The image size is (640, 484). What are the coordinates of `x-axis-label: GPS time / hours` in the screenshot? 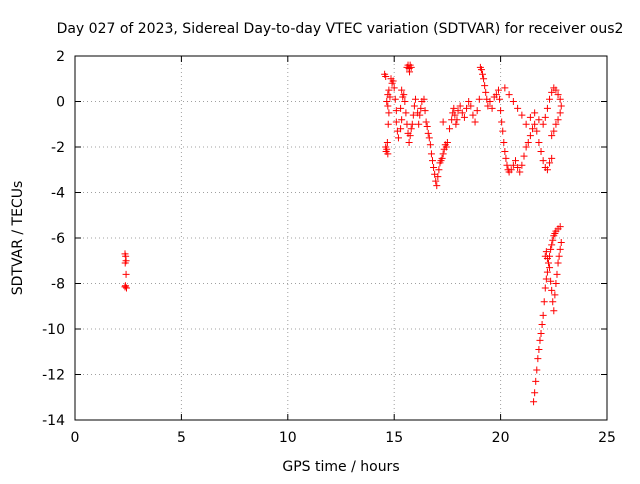 It's located at (340, 467).